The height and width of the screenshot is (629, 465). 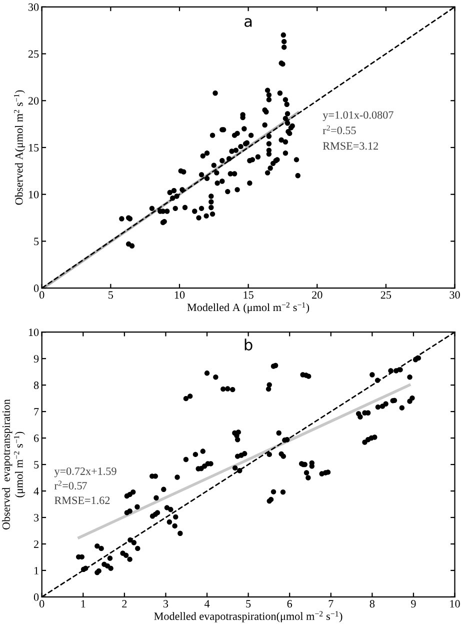 What do you see at coordinates (317, 295) in the screenshot?
I see `x-tick-label: 20` at bounding box center [317, 295].